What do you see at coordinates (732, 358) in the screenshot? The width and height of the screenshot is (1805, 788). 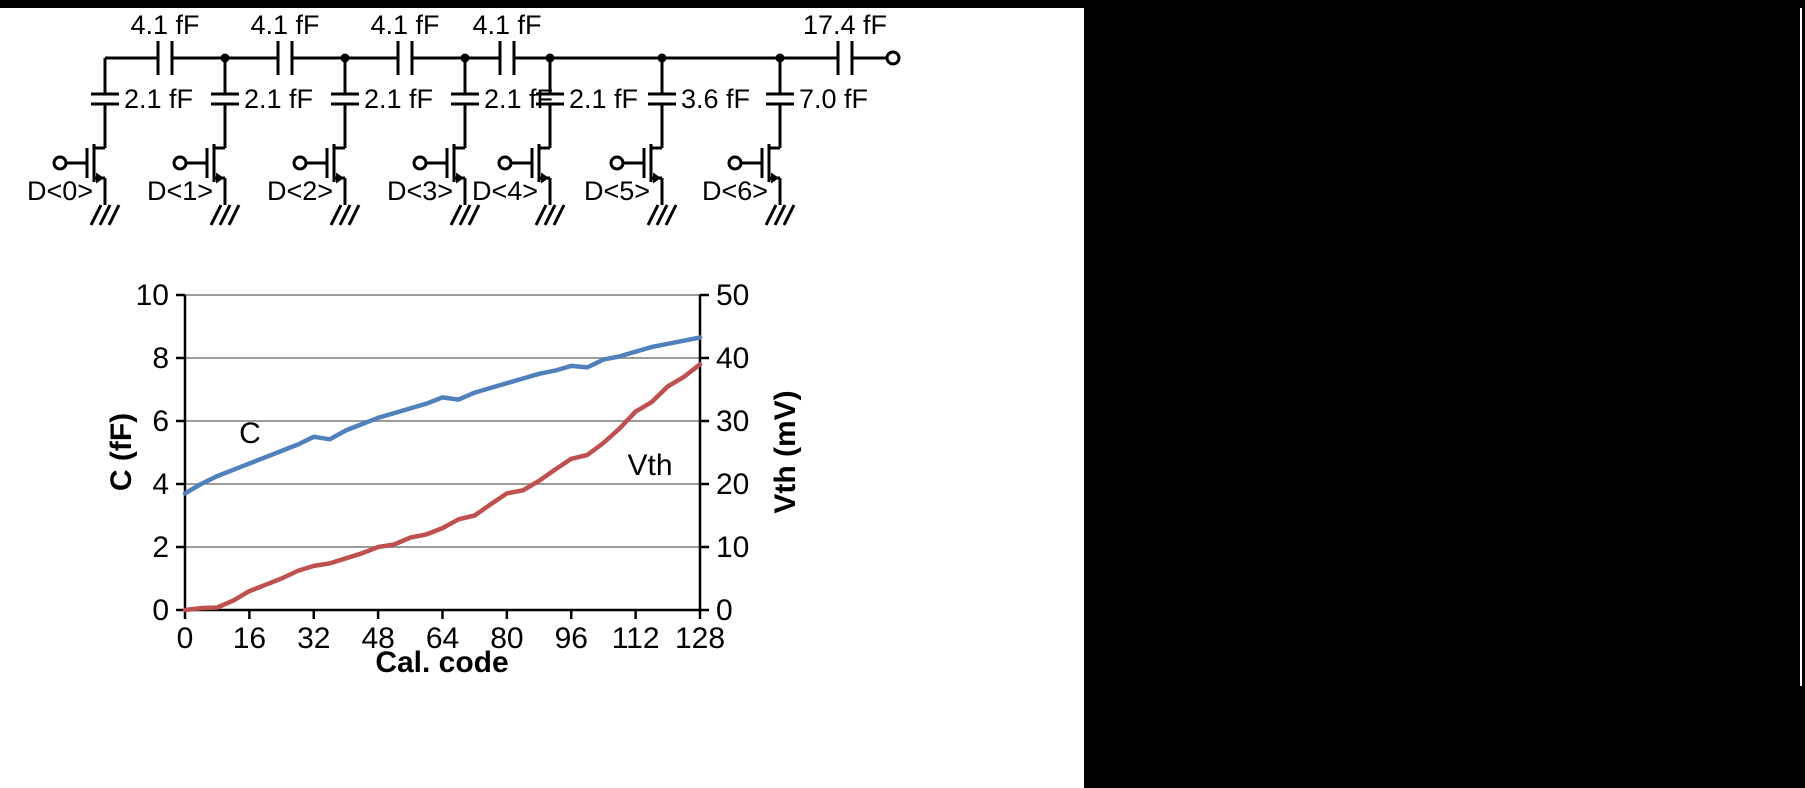 I see `right-tick-label: 40` at bounding box center [732, 358].